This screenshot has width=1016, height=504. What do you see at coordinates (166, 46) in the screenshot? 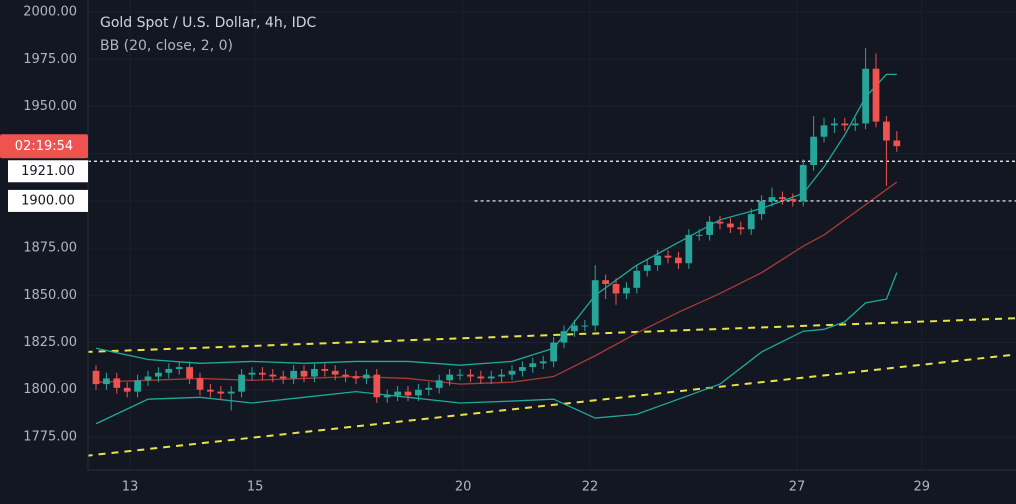
I see `chart-subtitle: BB (20, close, 2, 0)` at bounding box center [166, 46].